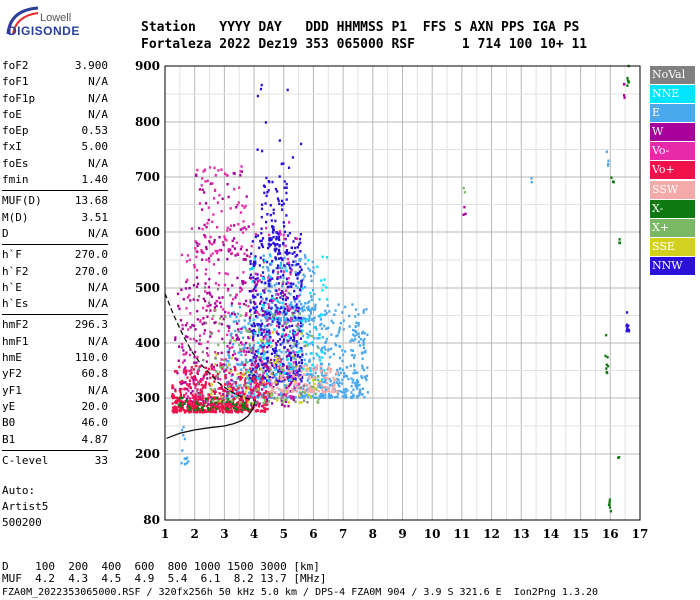 The width and height of the screenshot is (700, 600). I want to click on param-key: foEs, so click(15, 163).